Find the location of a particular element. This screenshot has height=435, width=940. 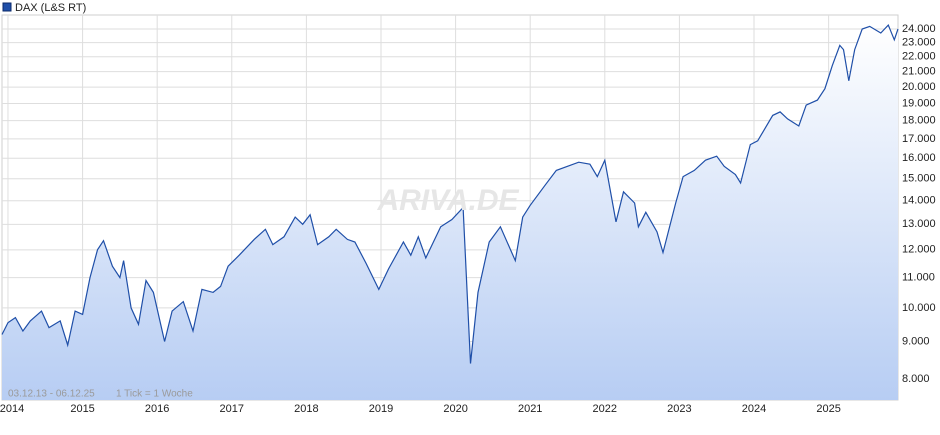

tick-note: 1 Tick = 1 Woche is located at coordinates (154, 394).